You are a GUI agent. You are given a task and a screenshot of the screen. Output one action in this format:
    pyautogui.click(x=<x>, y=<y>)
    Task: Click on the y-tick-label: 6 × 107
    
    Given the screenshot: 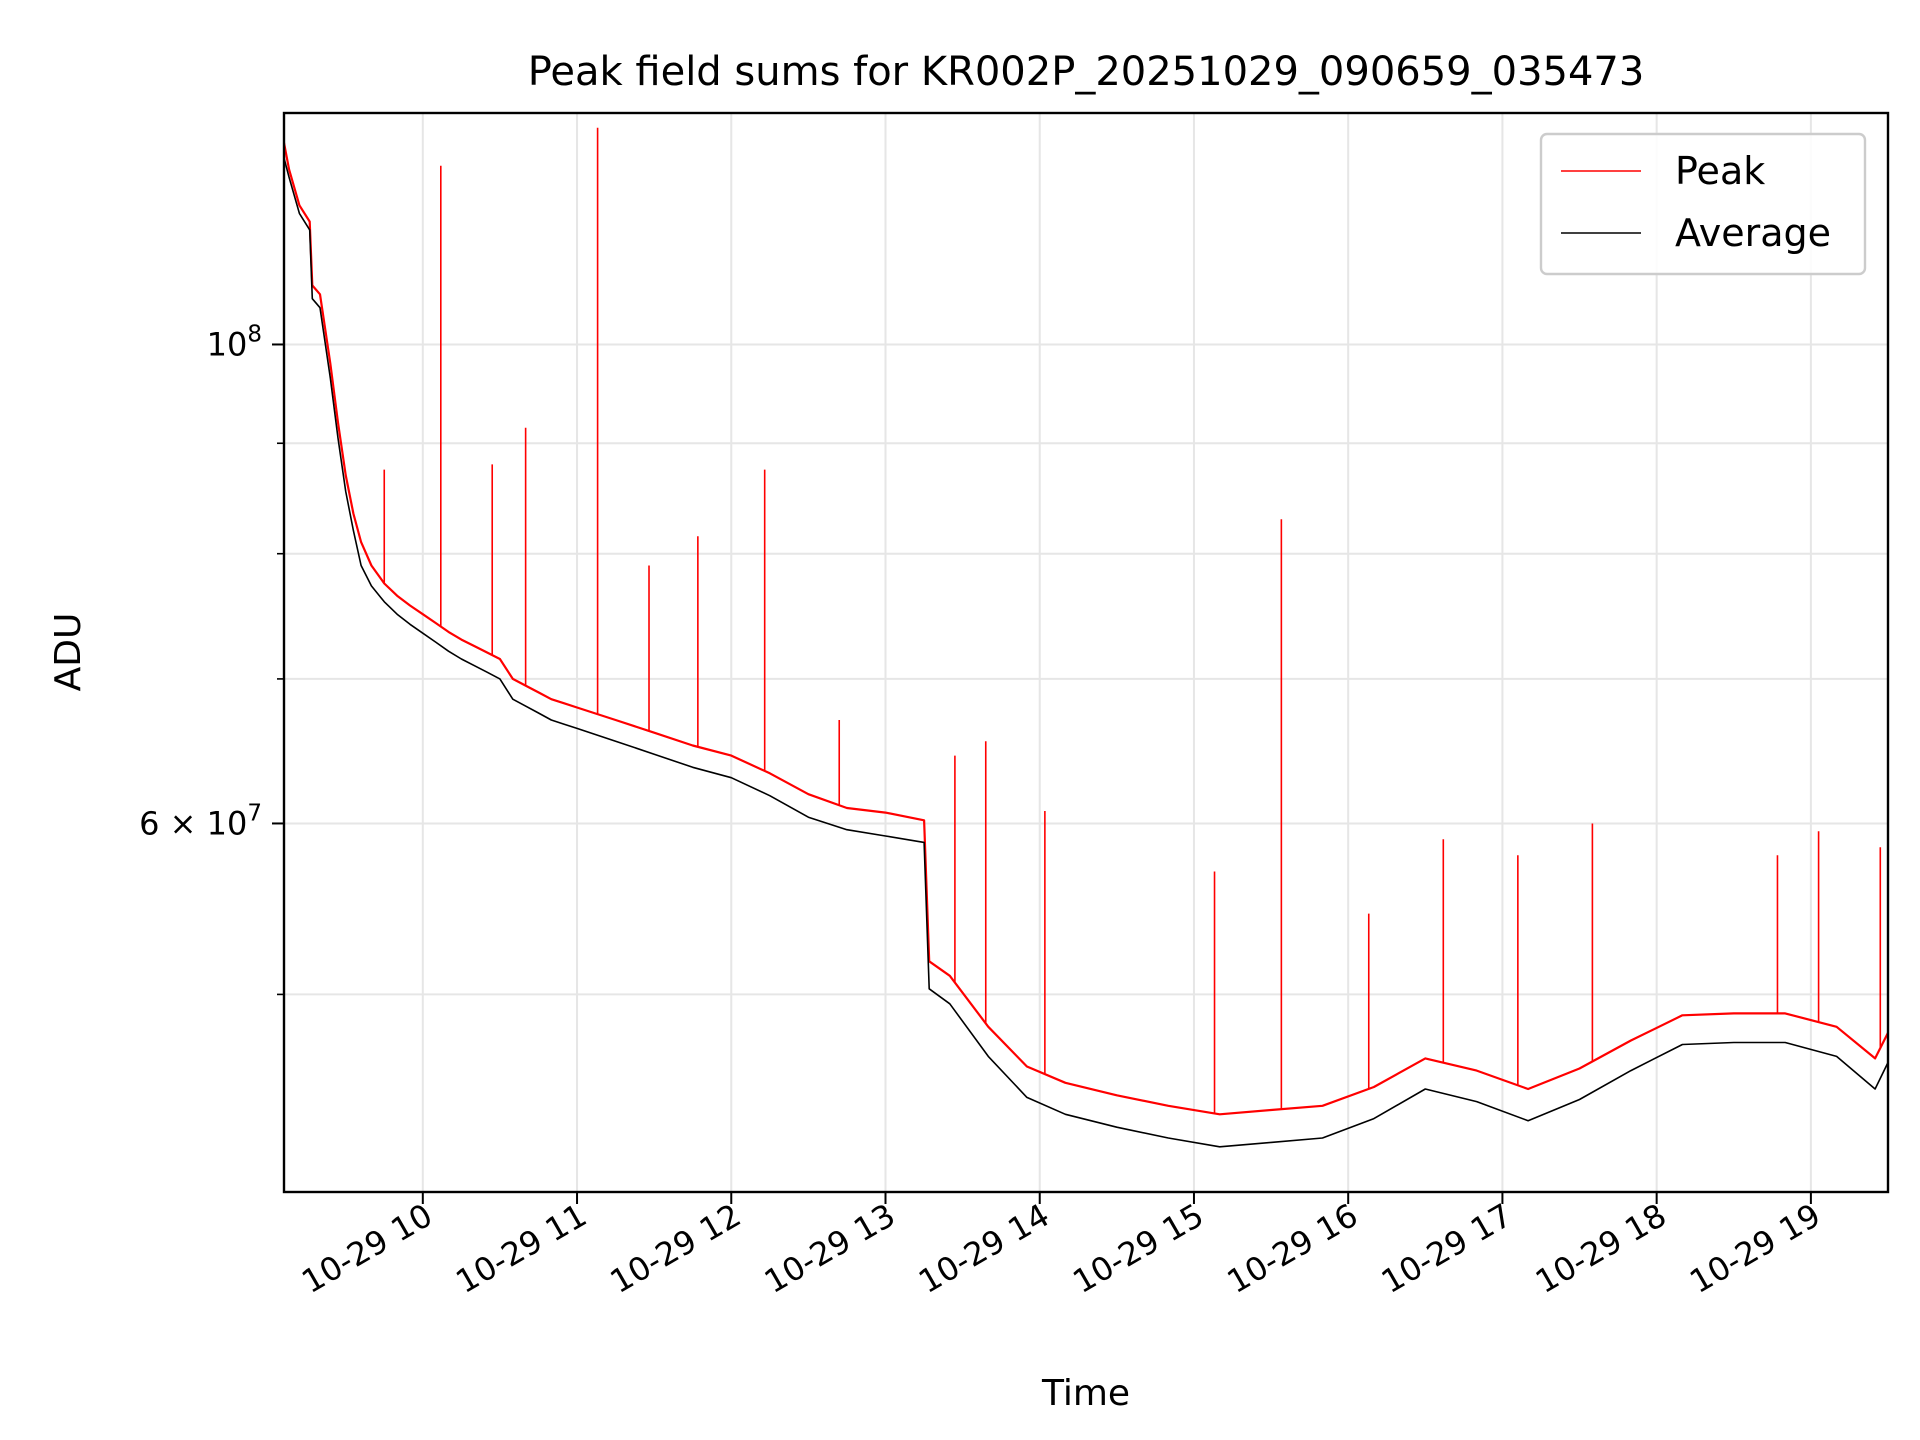 What is the action you would take?
    pyautogui.click(x=200, y=821)
    